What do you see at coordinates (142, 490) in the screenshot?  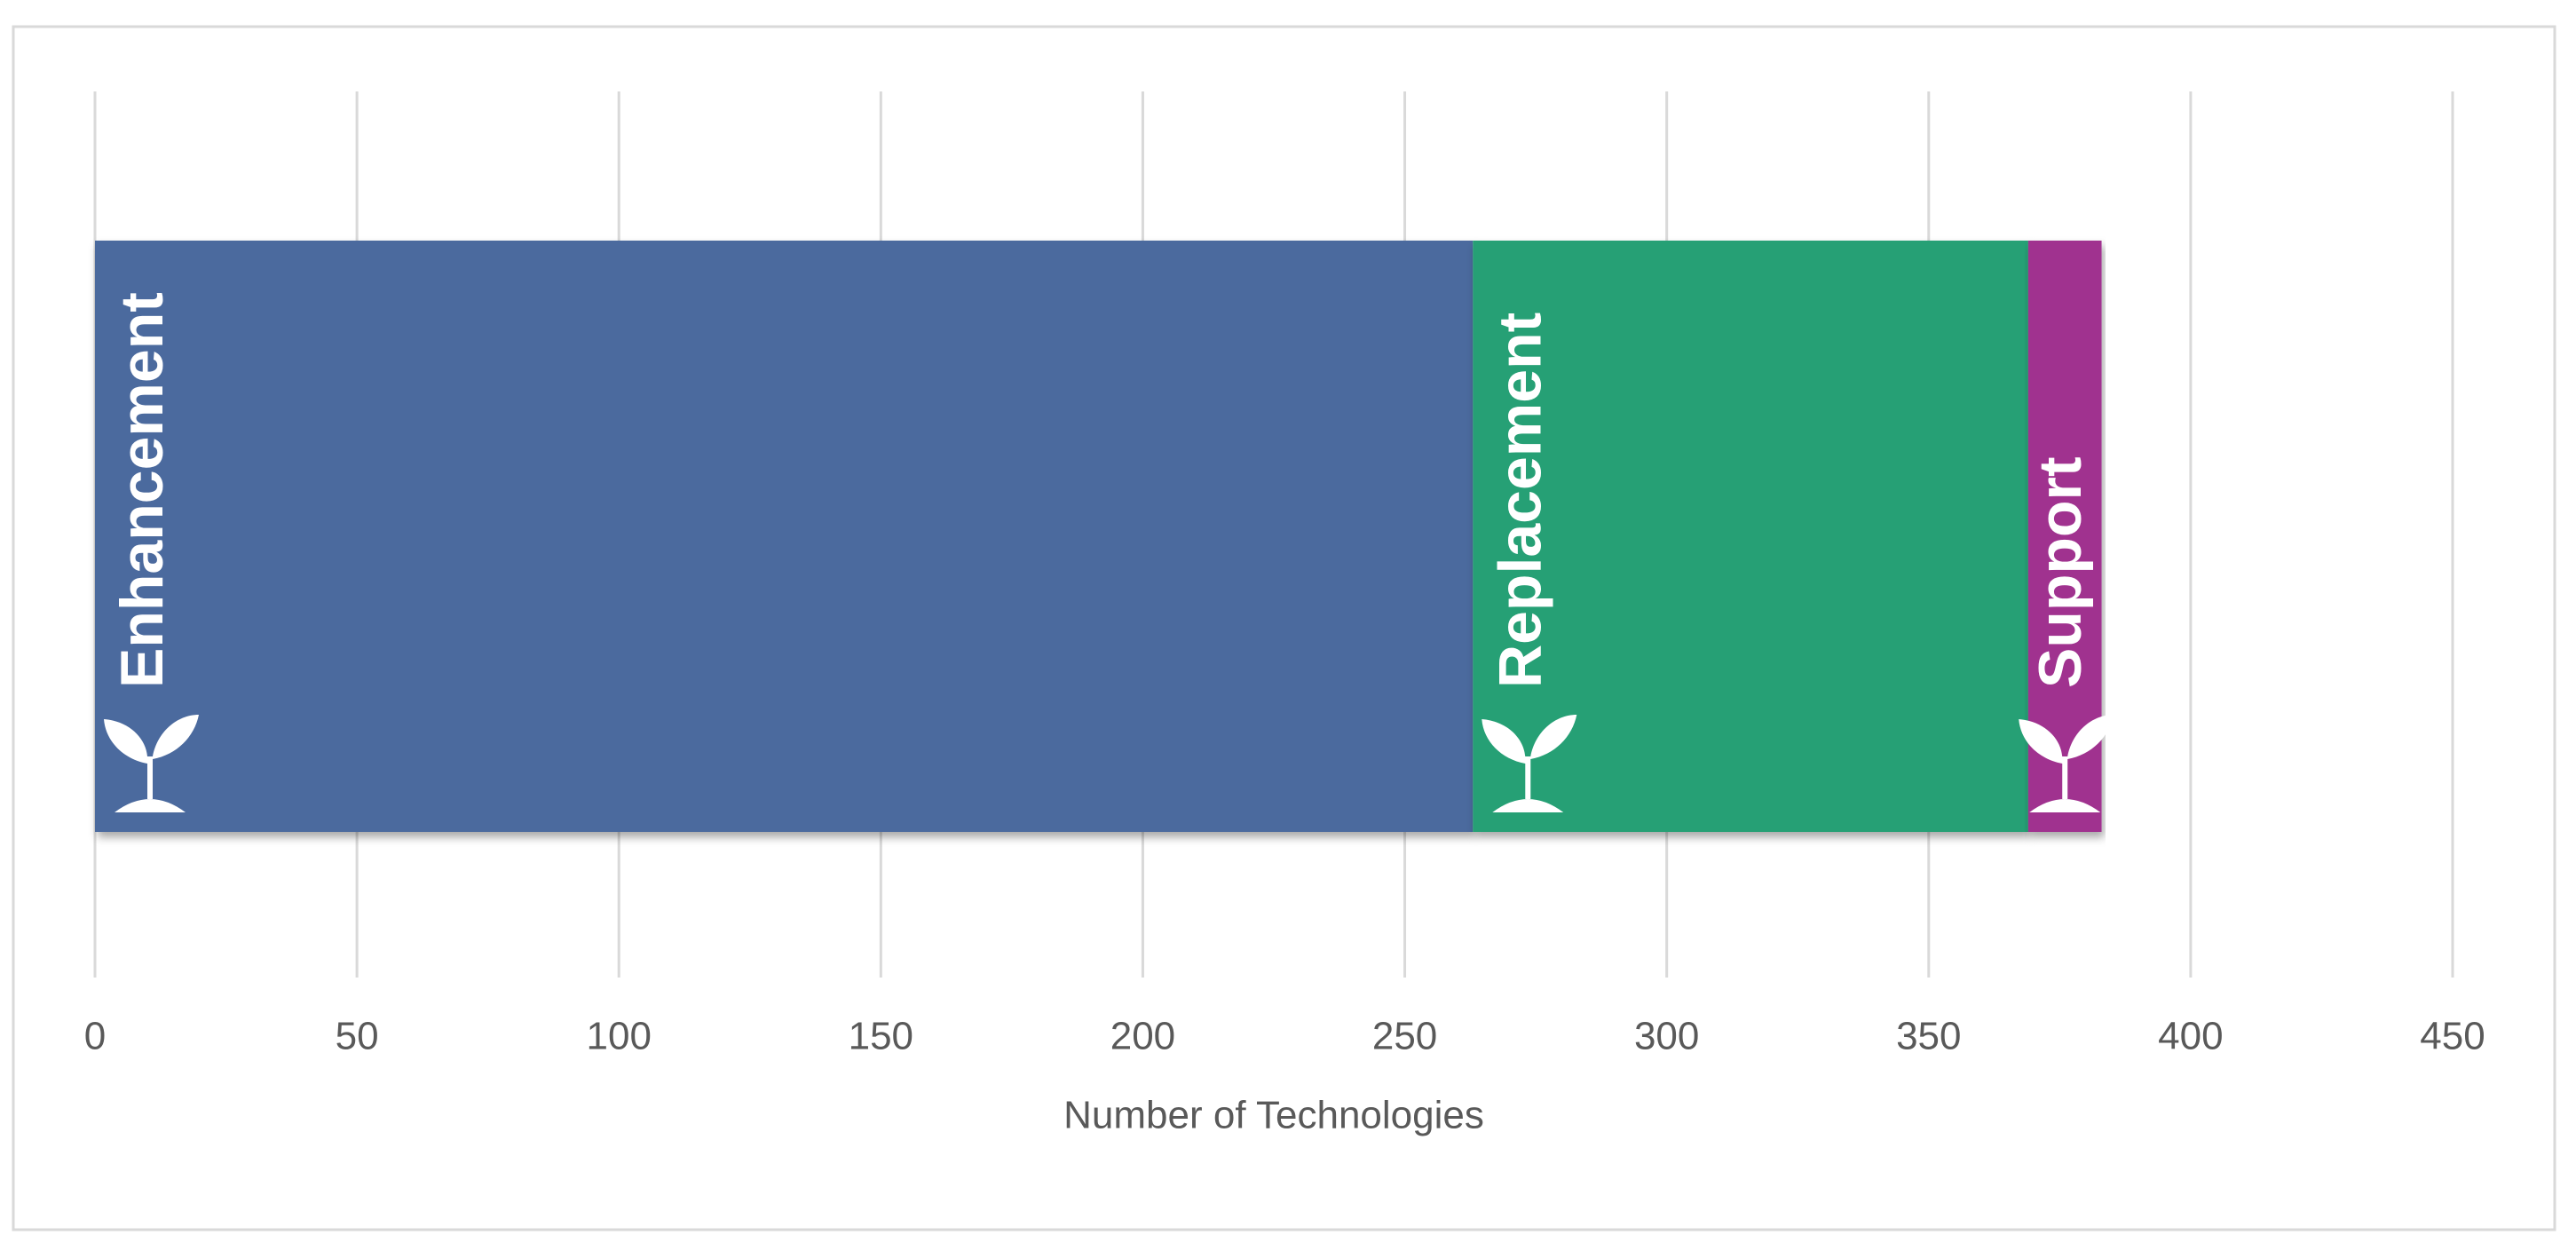 I see `segment-label: Enhancement` at bounding box center [142, 490].